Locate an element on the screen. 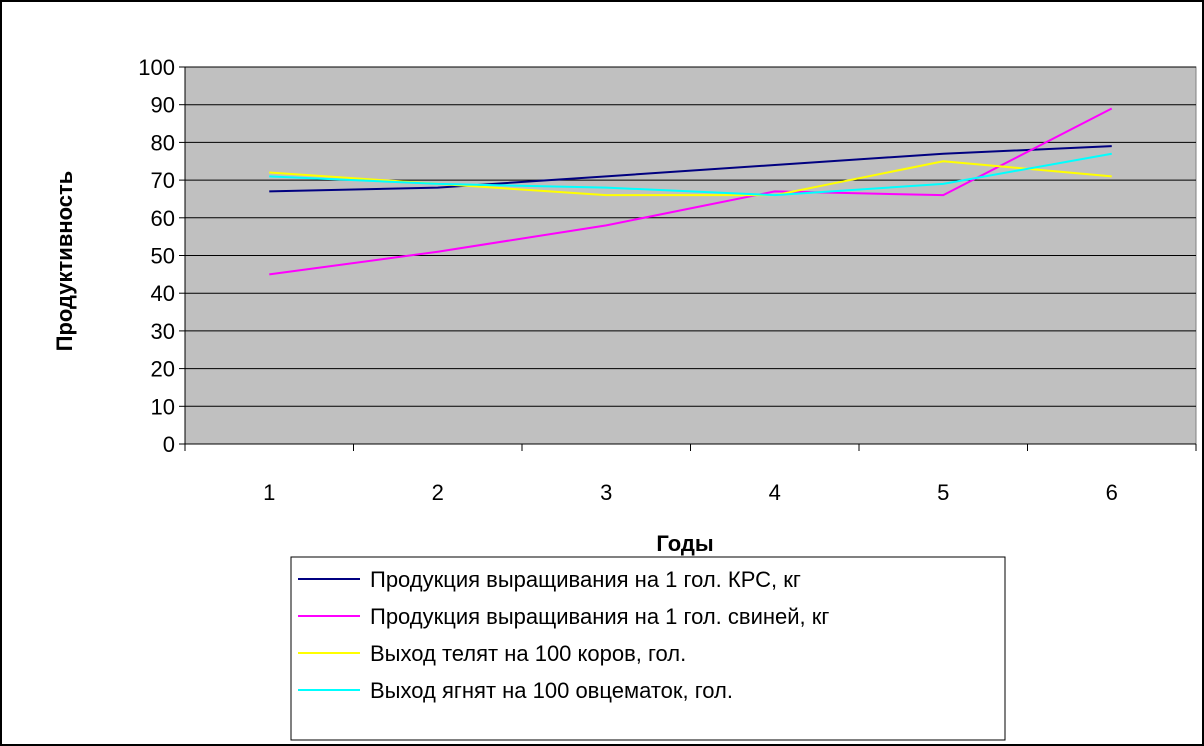  y-tick-label: 50 is located at coordinates (163, 256).